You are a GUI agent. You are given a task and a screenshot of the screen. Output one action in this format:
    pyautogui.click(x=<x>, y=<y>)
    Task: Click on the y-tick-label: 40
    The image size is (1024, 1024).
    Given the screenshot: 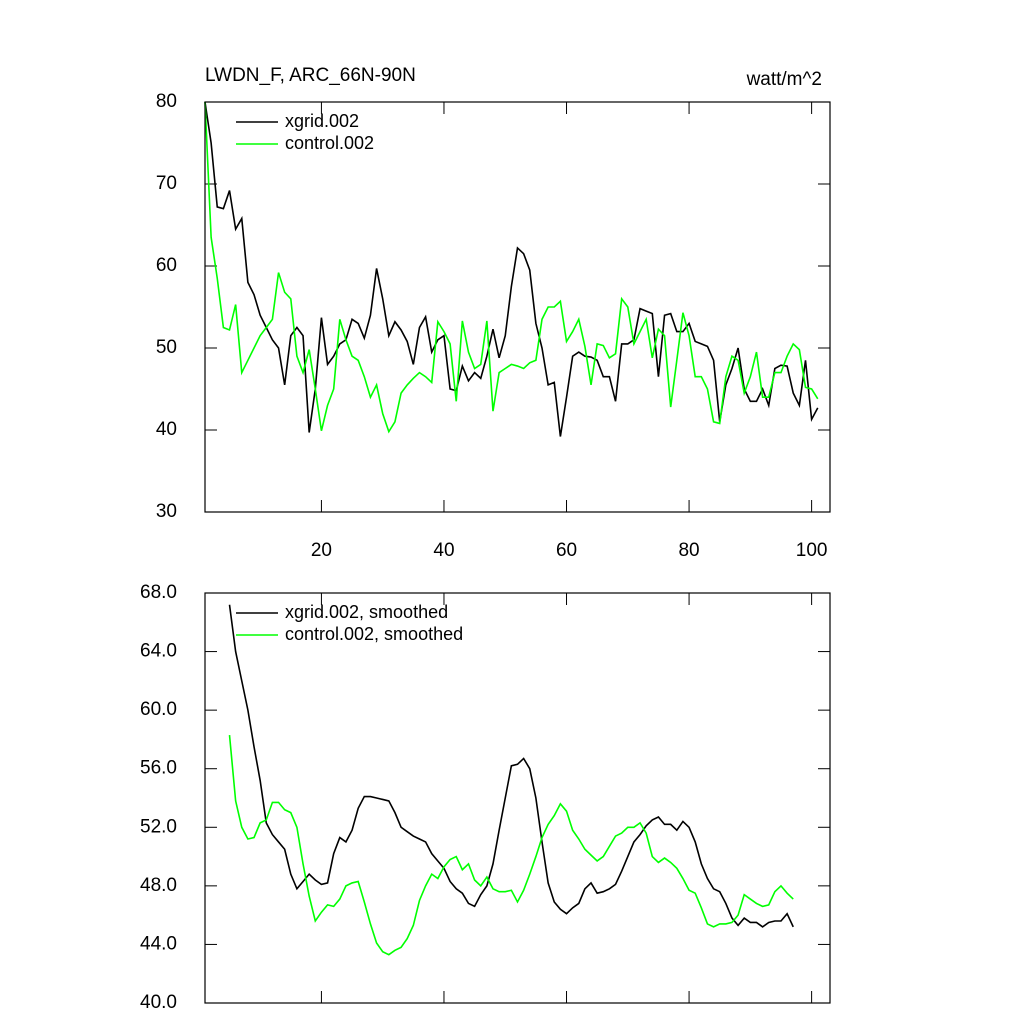 What is the action you would take?
    pyautogui.click(x=166, y=429)
    